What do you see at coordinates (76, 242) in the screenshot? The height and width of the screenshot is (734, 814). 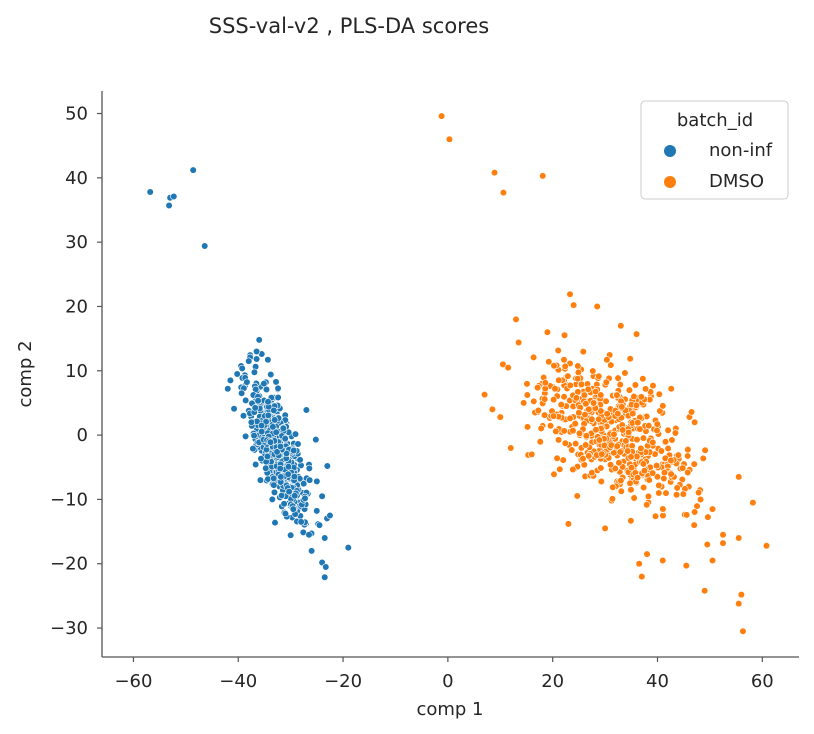 I see `y-tick-label: 30` at bounding box center [76, 242].